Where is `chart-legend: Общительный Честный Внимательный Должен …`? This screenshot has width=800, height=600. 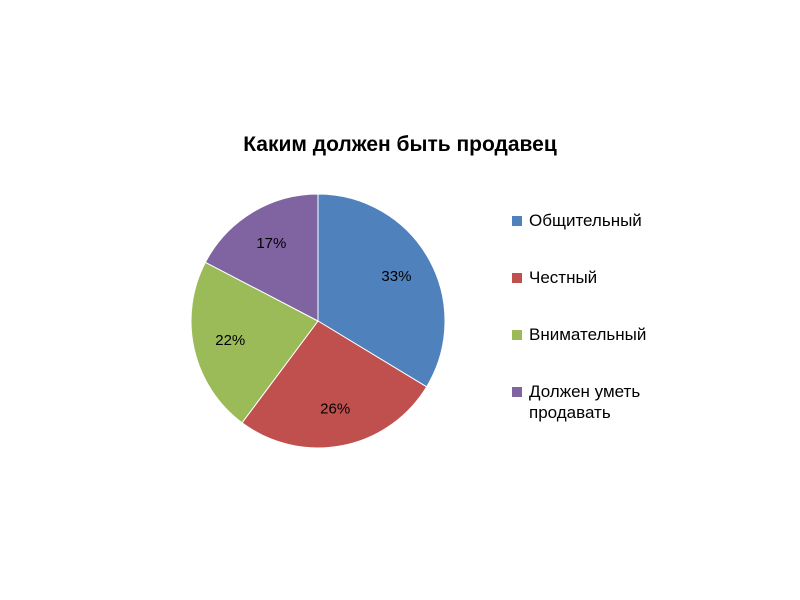
chart-legend: Общительный Честный Внимательный Должен … is located at coordinates (652, 334).